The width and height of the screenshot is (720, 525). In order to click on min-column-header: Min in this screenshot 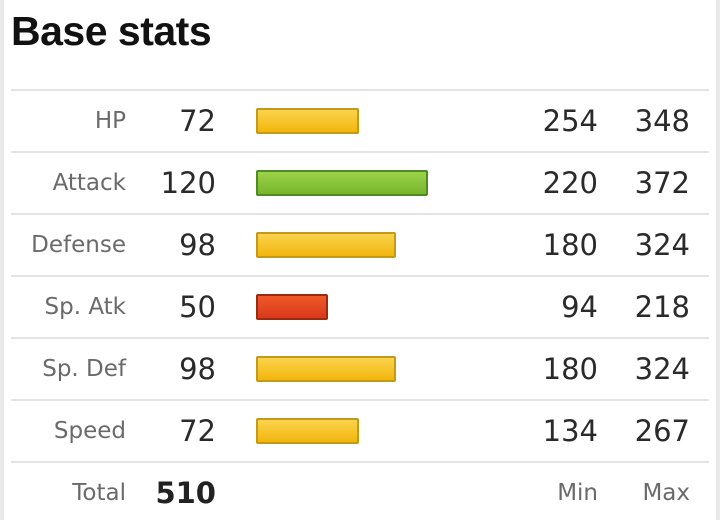, I will do `click(577, 493)`.